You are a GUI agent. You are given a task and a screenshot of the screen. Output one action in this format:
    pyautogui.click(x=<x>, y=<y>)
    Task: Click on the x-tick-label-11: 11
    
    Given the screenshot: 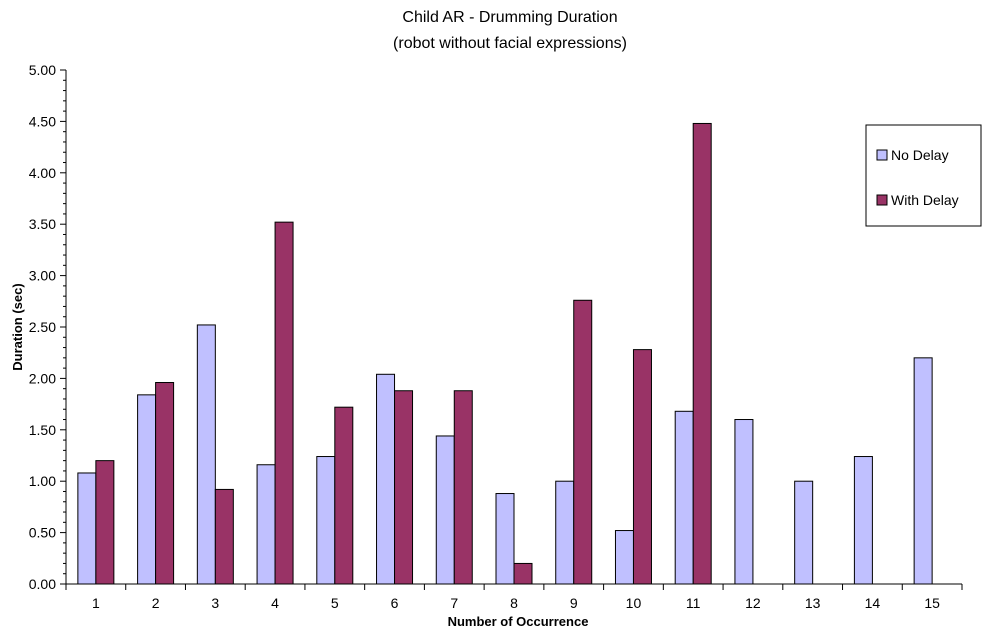 What is the action you would take?
    pyautogui.click(x=693, y=603)
    